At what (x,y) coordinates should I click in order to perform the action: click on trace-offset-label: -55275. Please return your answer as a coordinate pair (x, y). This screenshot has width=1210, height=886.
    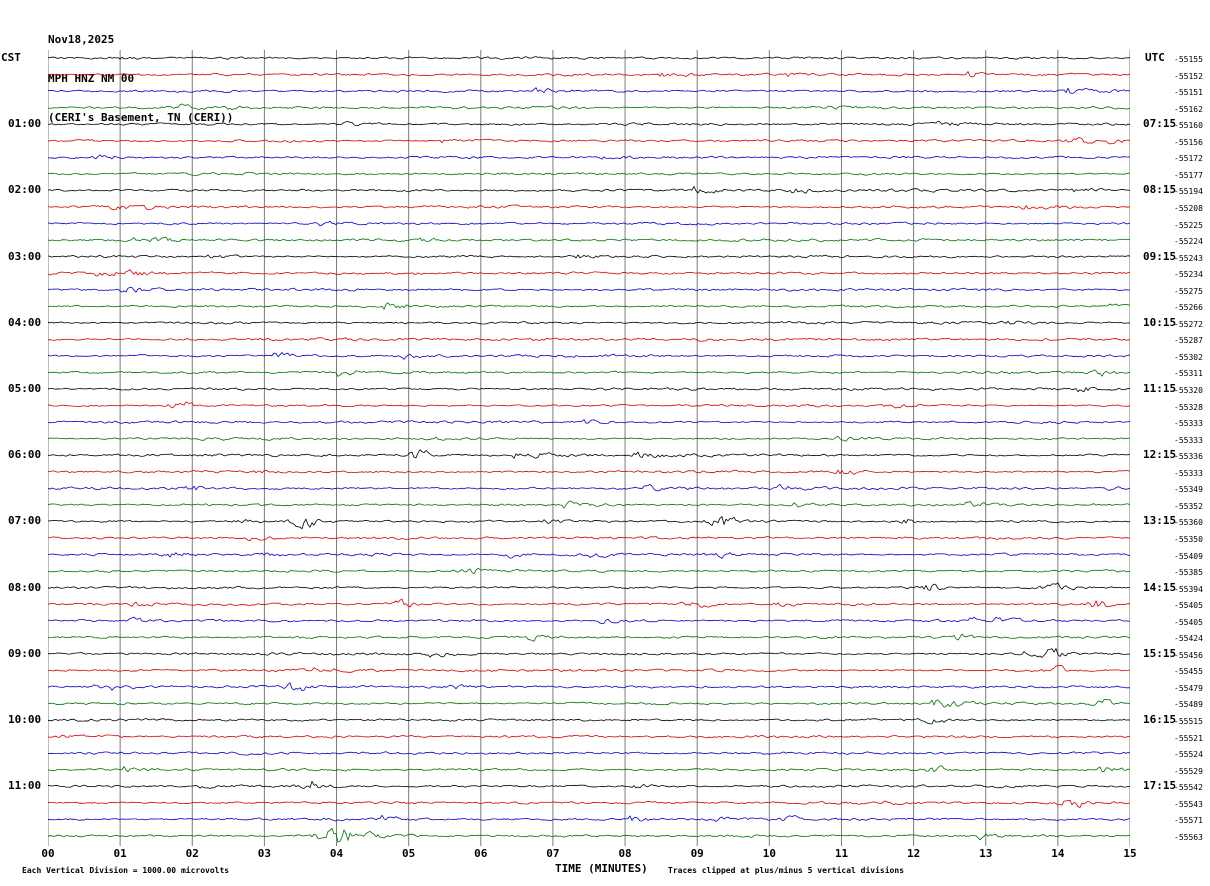
    Looking at the image, I should click on (1188, 291).